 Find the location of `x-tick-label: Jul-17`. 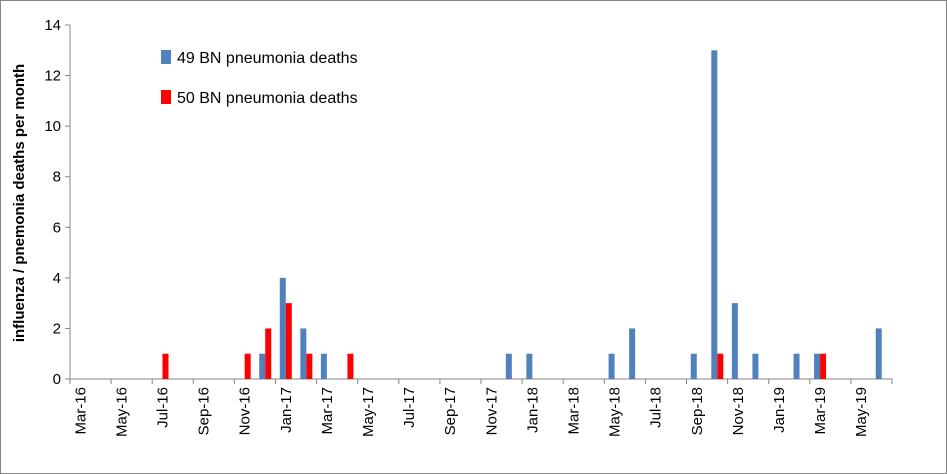

x-tick-label: Jul-17 is located at coordinates (409, 407).